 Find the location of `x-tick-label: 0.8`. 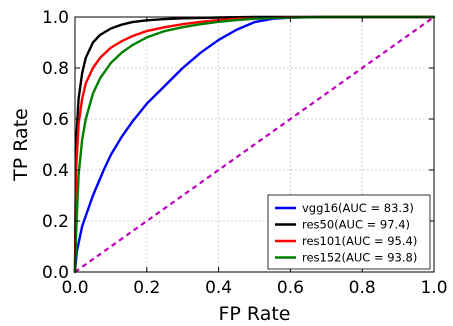

x-tick-label: 0.8 is located at coordinates (362, 288).